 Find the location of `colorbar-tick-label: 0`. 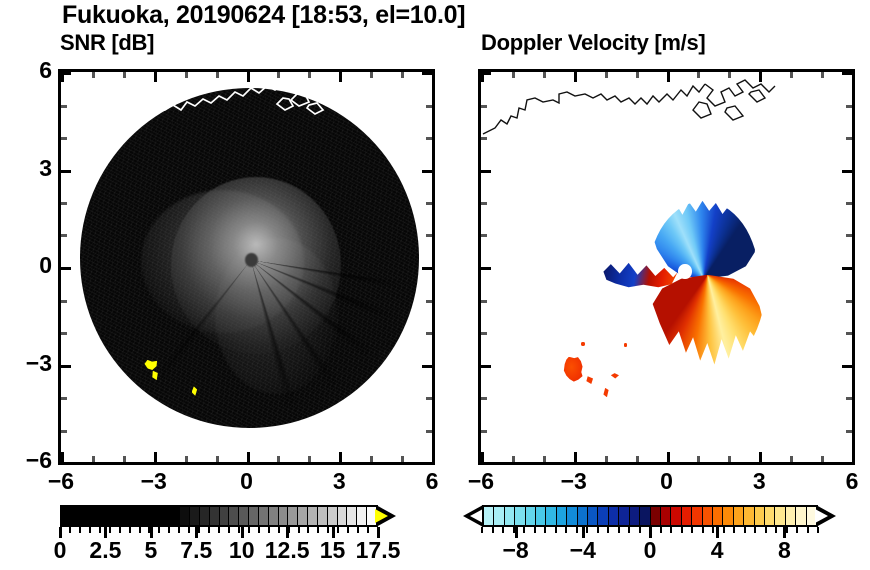

colorbar-tick-label: 0 is located at coordinates (60, 550).